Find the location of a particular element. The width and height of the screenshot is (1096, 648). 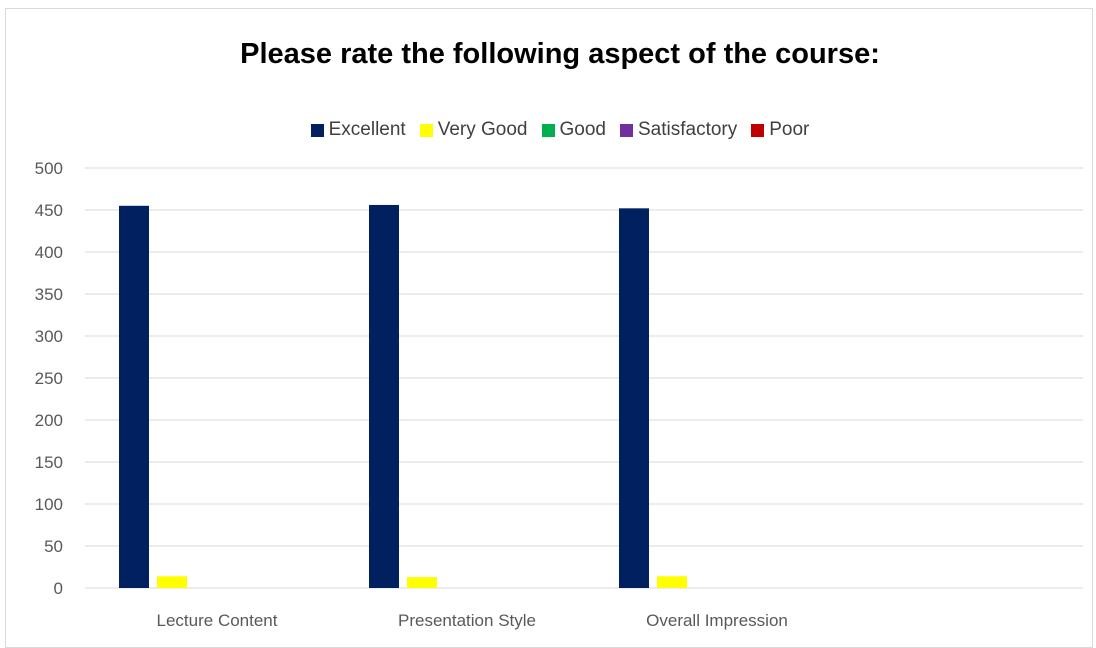

y-tick-label: 150 is located at coordinates (49, 462).